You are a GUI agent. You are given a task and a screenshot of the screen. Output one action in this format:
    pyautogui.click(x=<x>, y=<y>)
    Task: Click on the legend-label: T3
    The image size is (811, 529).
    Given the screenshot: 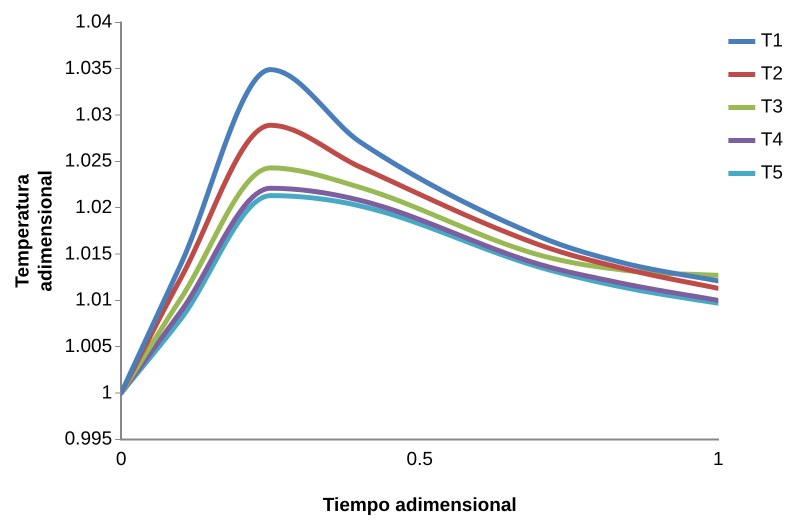 What is the action you would take?
    pyautogui.click(x=772, y=107)
    